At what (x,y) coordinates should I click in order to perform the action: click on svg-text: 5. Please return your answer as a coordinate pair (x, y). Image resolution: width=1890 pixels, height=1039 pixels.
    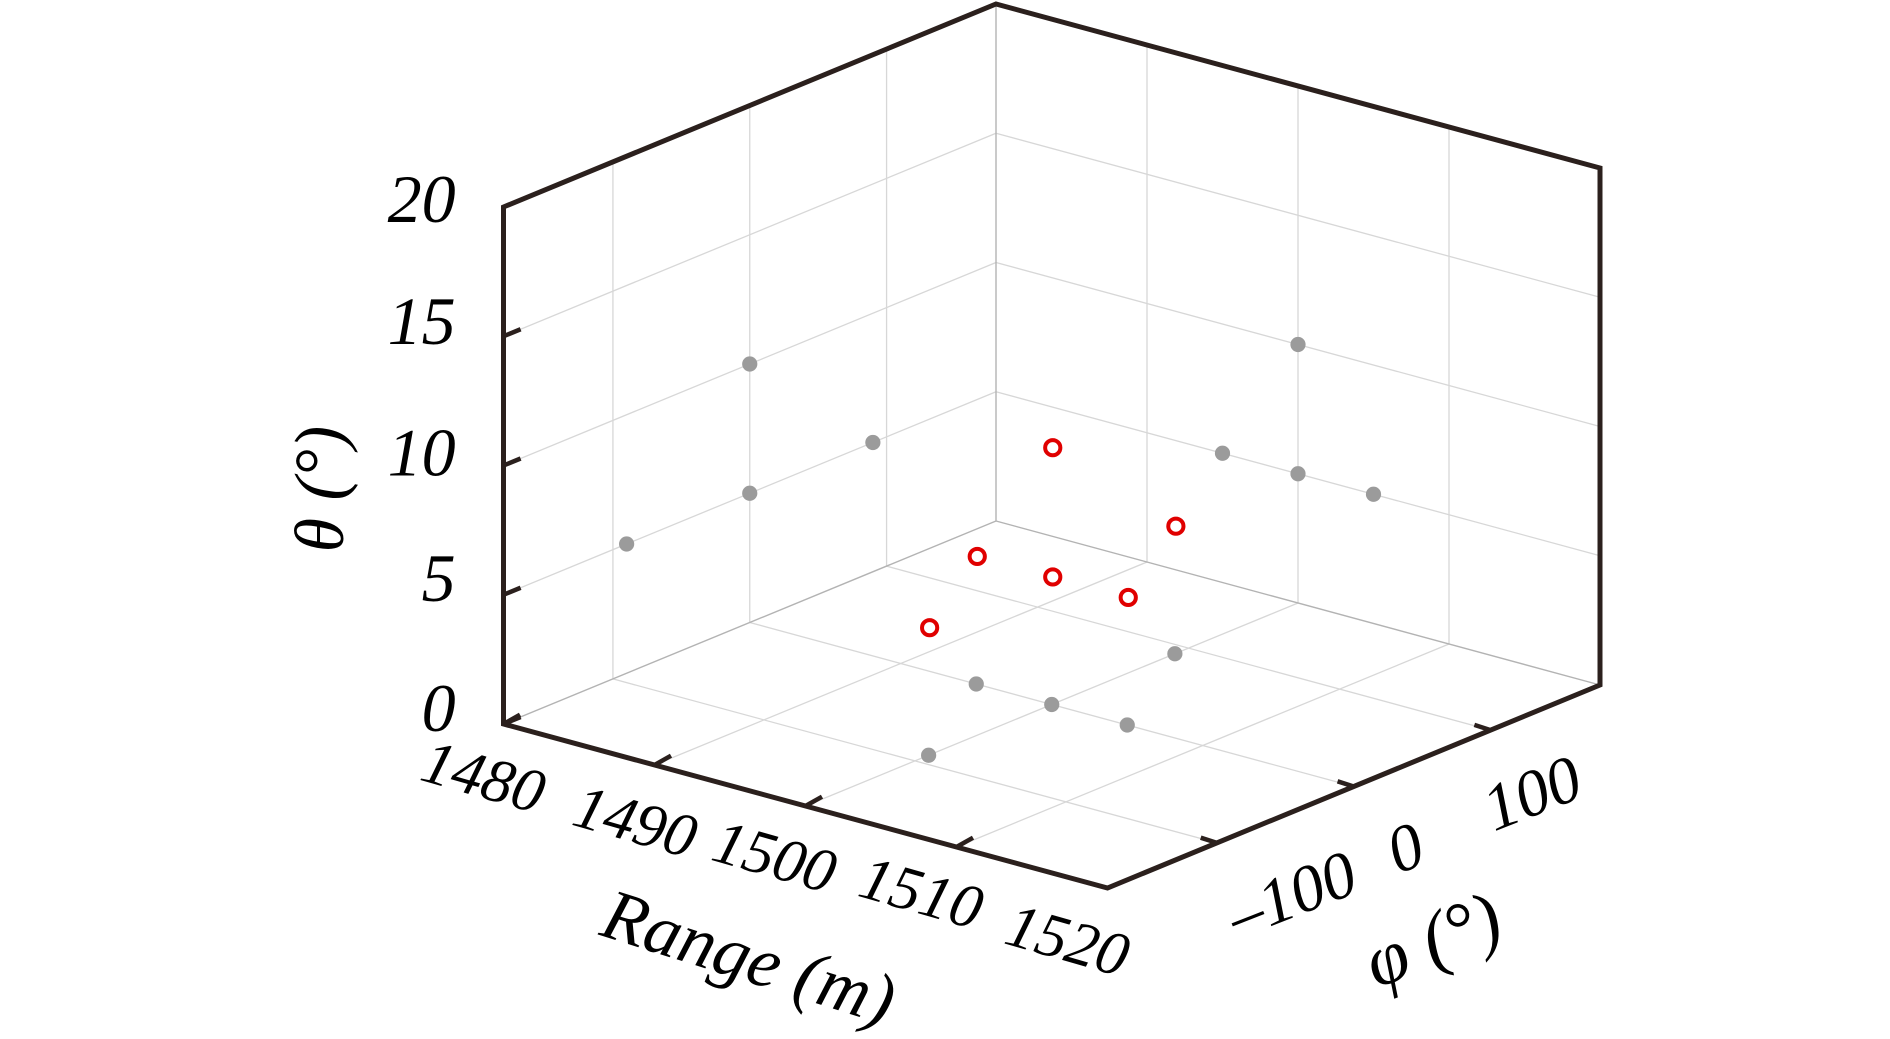
    Looking at the image, I should click on (439, 578).